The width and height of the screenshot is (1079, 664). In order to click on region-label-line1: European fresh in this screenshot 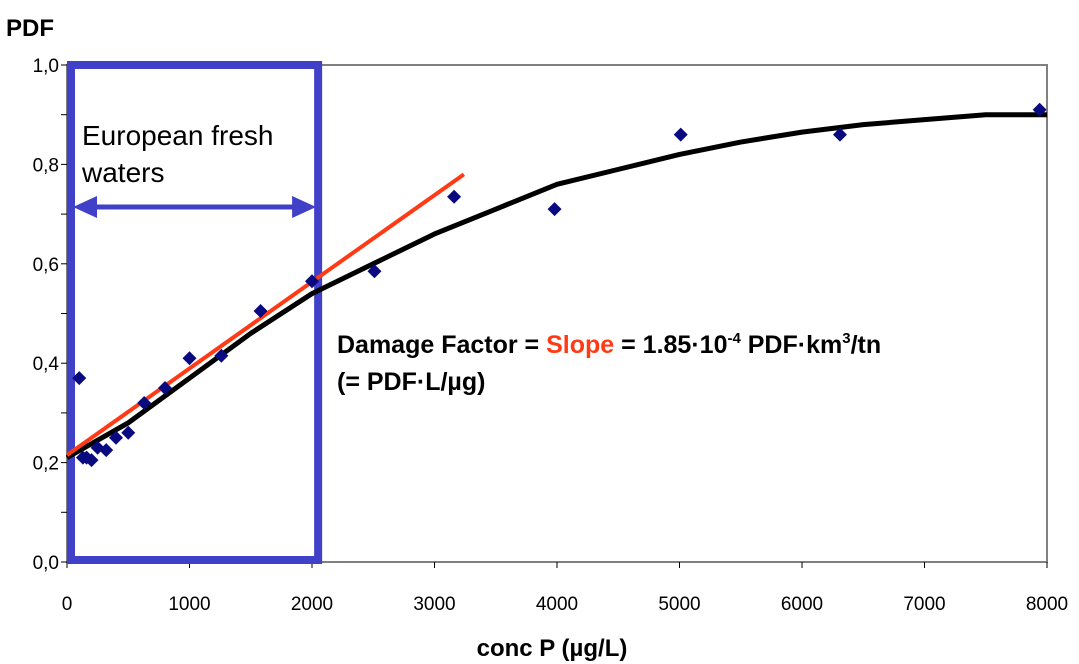, I will do `click(177, 135)`.